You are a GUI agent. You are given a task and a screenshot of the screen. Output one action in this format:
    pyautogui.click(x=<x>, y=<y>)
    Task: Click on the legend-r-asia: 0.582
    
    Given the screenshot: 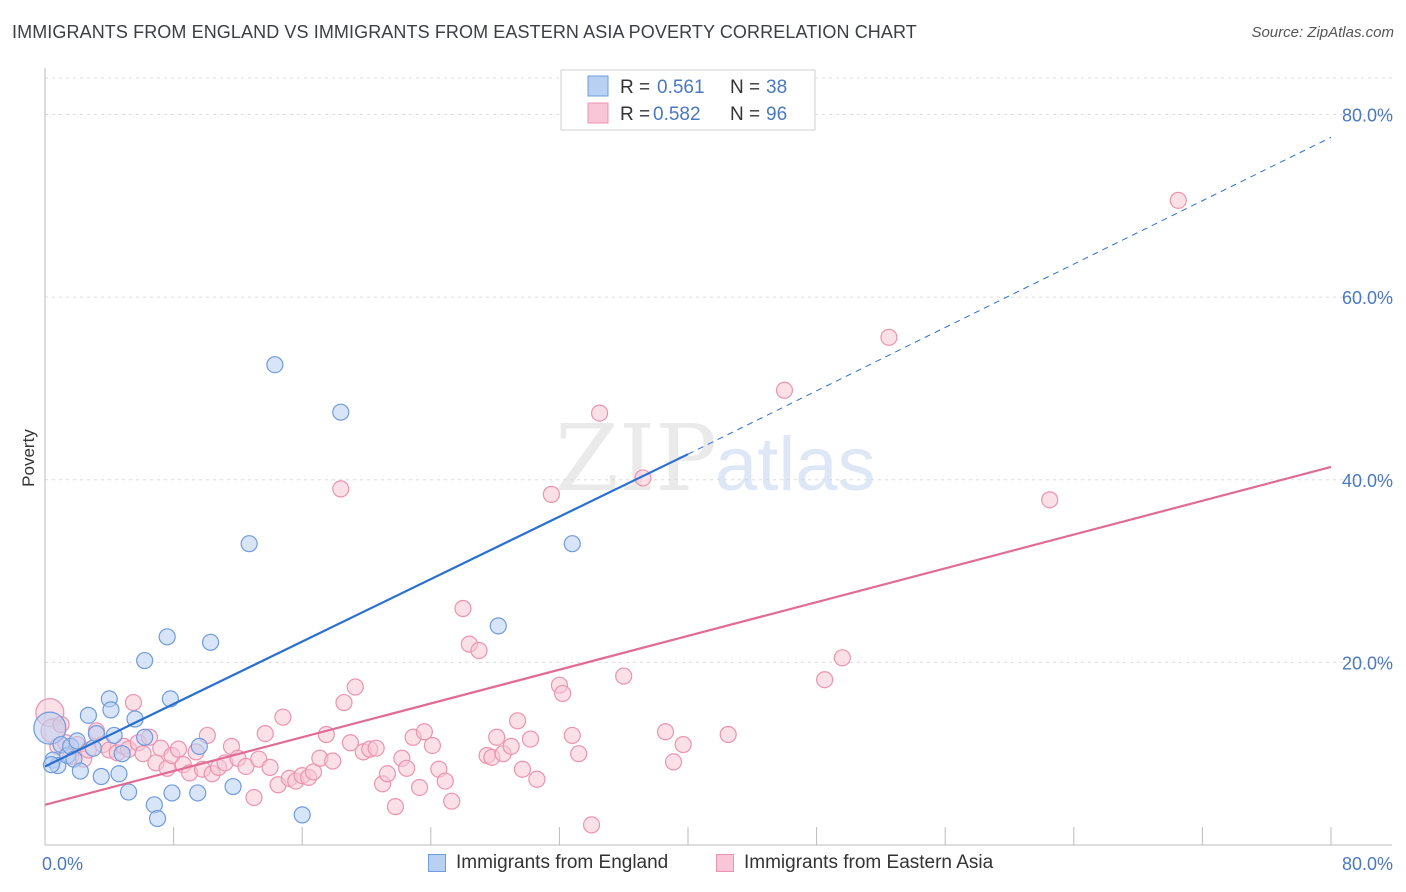 What is the action you would take?
    pyautogui.click(x=677, y=114)
    